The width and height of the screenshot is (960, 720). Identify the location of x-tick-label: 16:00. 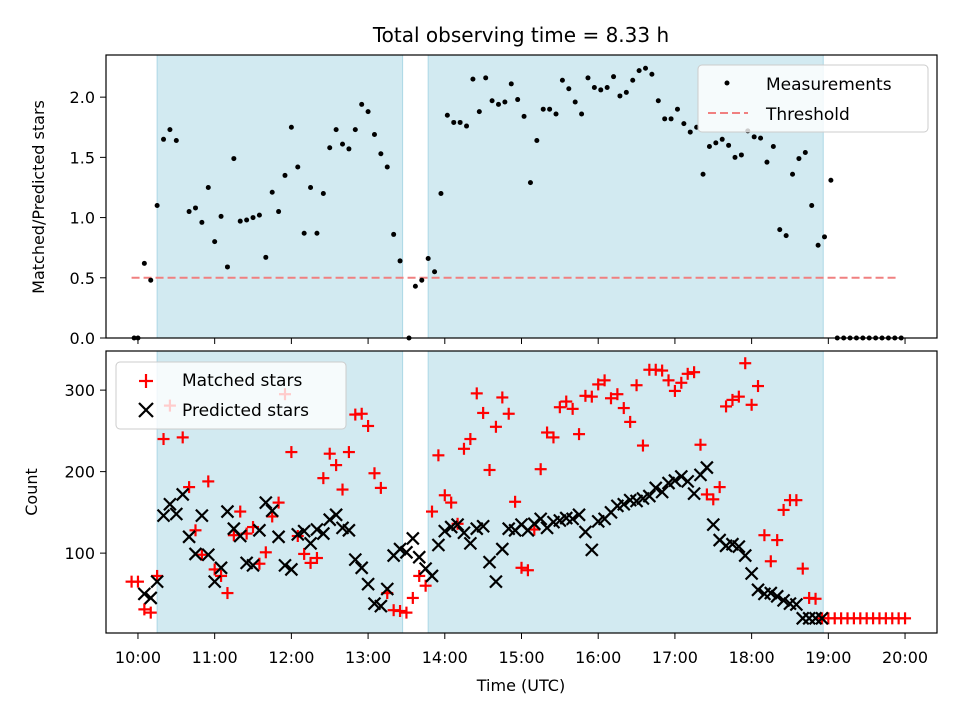
(598, 657).